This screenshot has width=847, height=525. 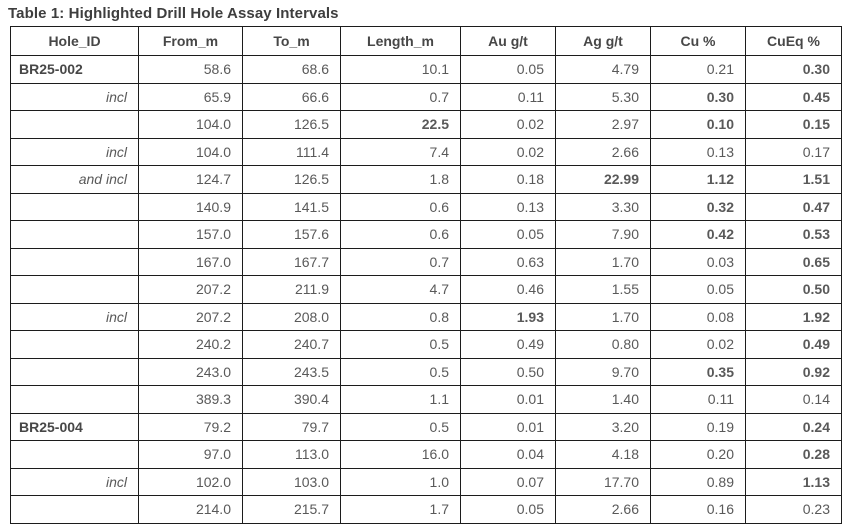 What do you see at coordinates (190, 481) in the screenshot?
I see `value-cell: 102.0` at bounding box center [190, 481].